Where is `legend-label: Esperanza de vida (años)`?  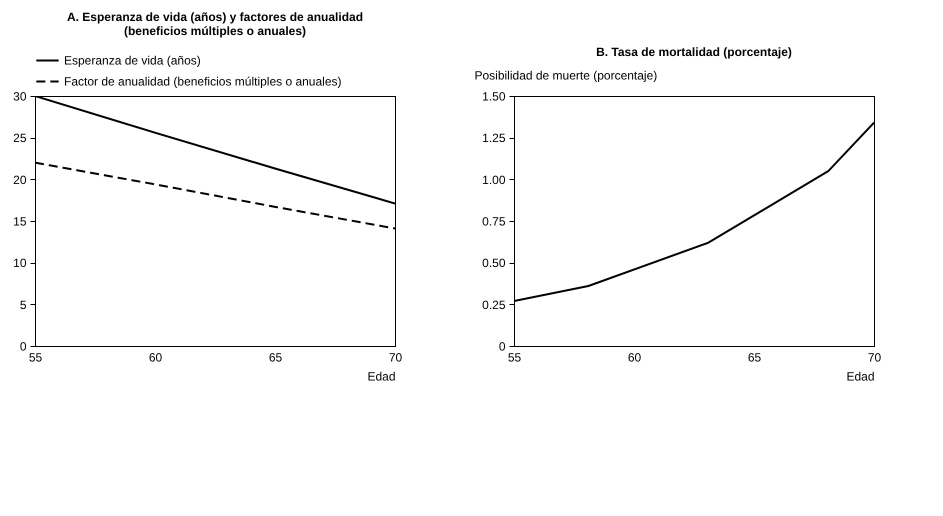
legend-label: Esperanza de vida (años) is located at coordinates (132, 61).